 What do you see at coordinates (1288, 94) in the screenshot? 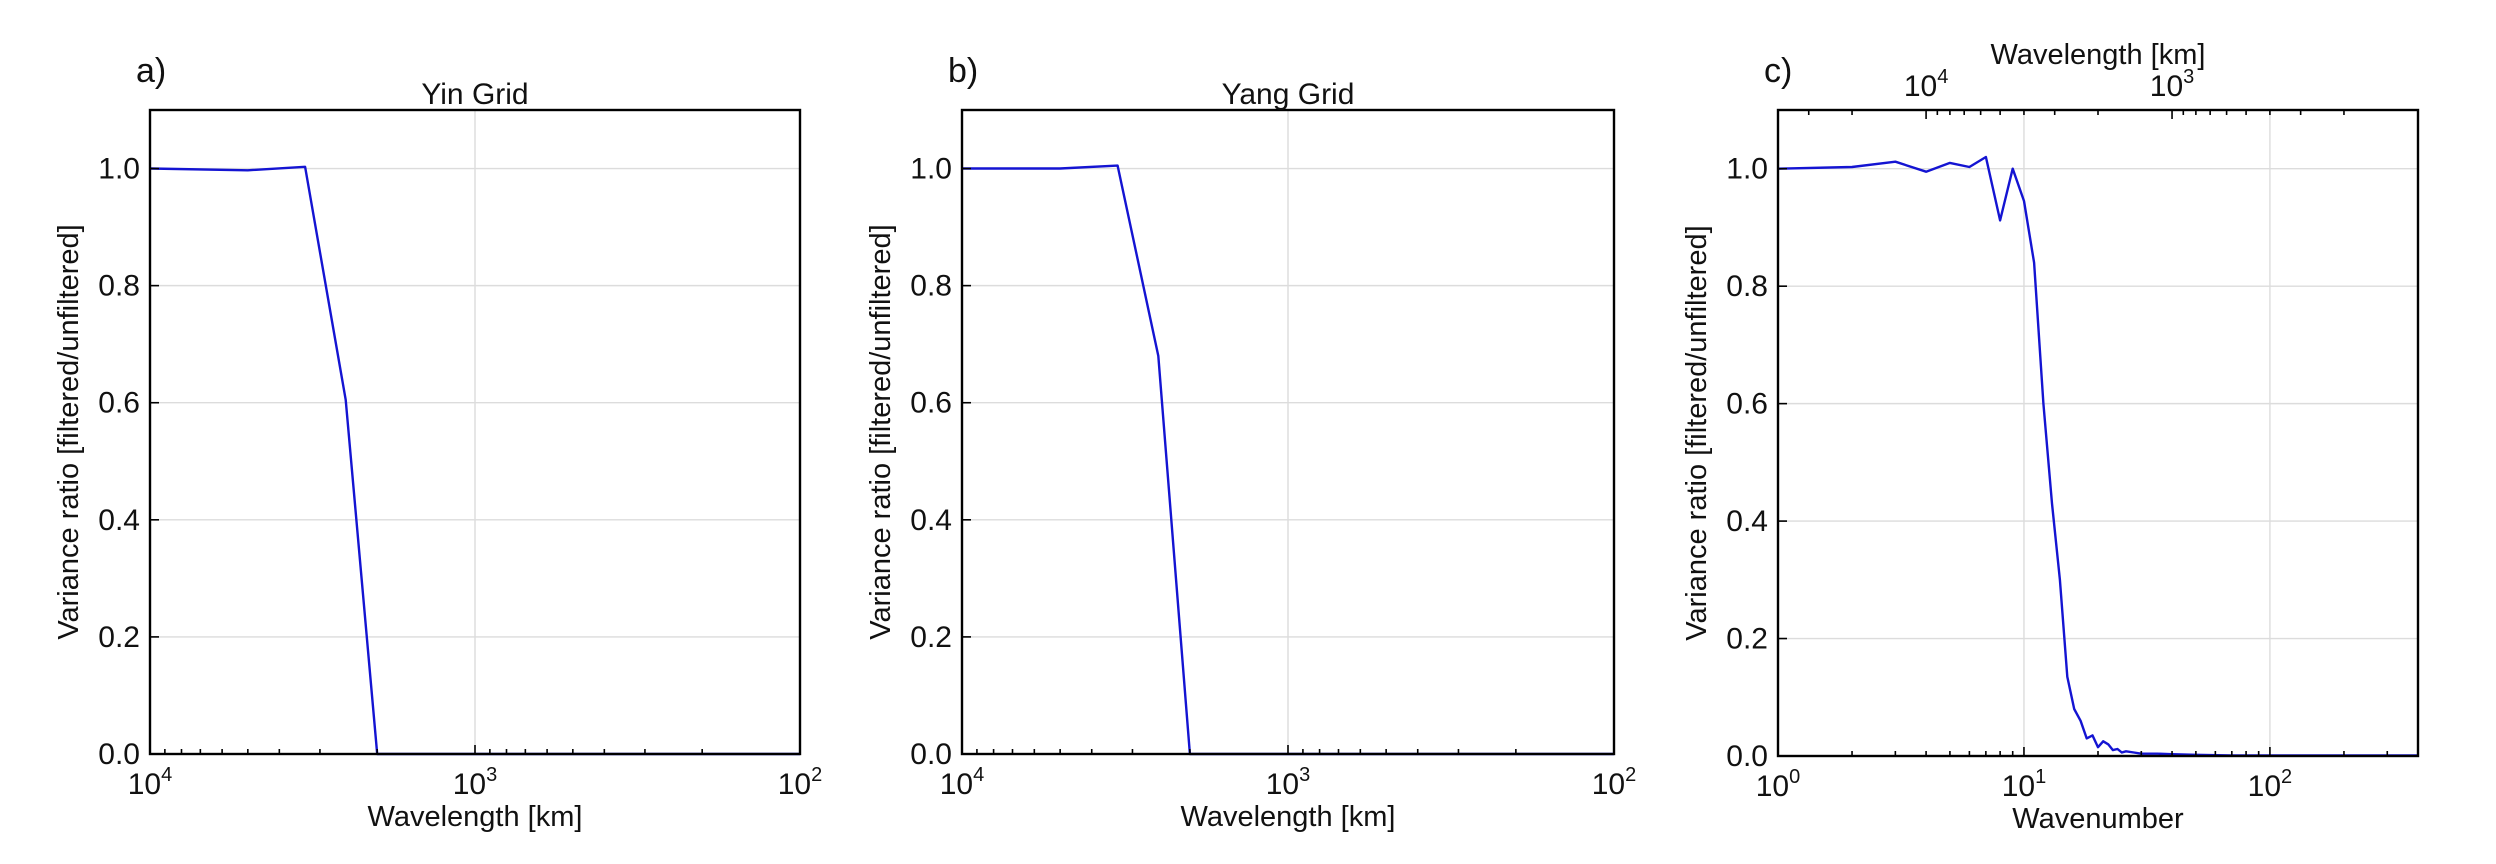
I see `panel-title: Yang Grid` at bounding box center [1288, 94].